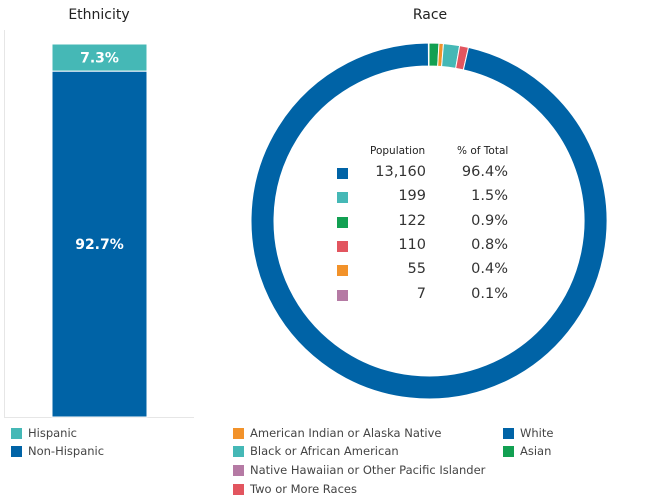  Describe the element at coordinates (489, 196) in the screenshot. I see `table-percent-value: 1.5%` at that location.